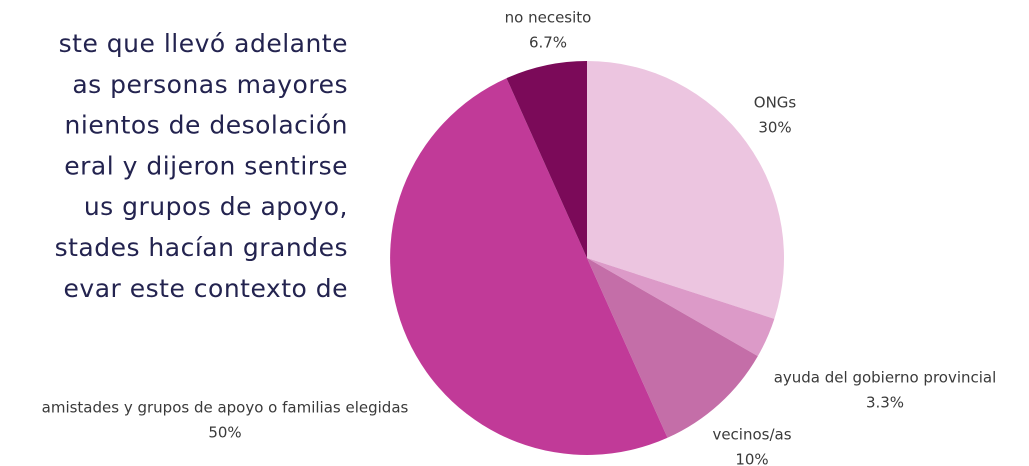  I want to click on slice-label: no necesito, so click(548, 18).